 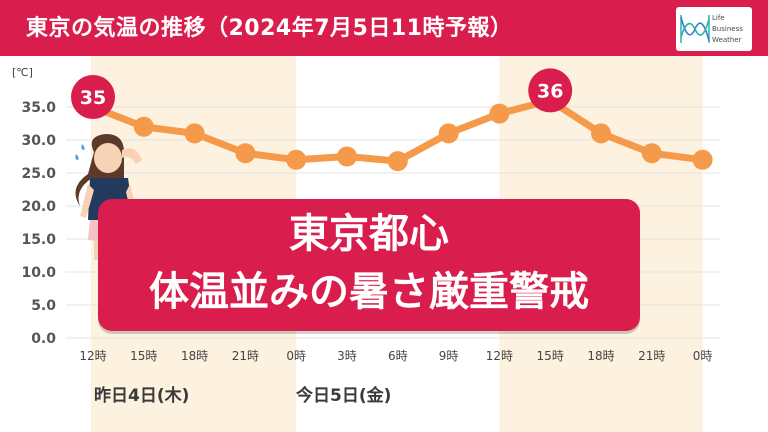 What do you see at coordinates (695, 29) in the screenshot?
I see `wave-icon` at bounding box center [695, 29].